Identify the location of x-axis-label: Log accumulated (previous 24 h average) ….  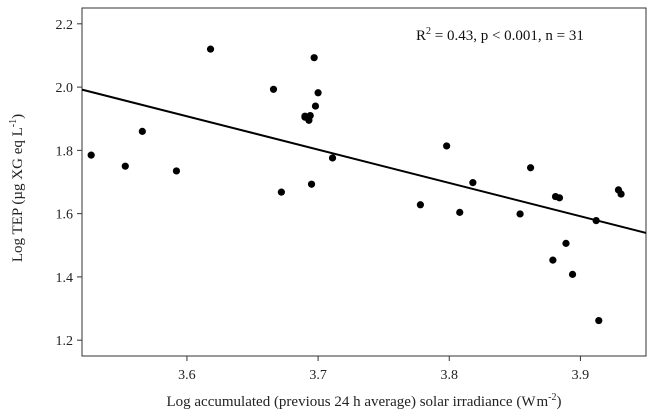
(363, 401).